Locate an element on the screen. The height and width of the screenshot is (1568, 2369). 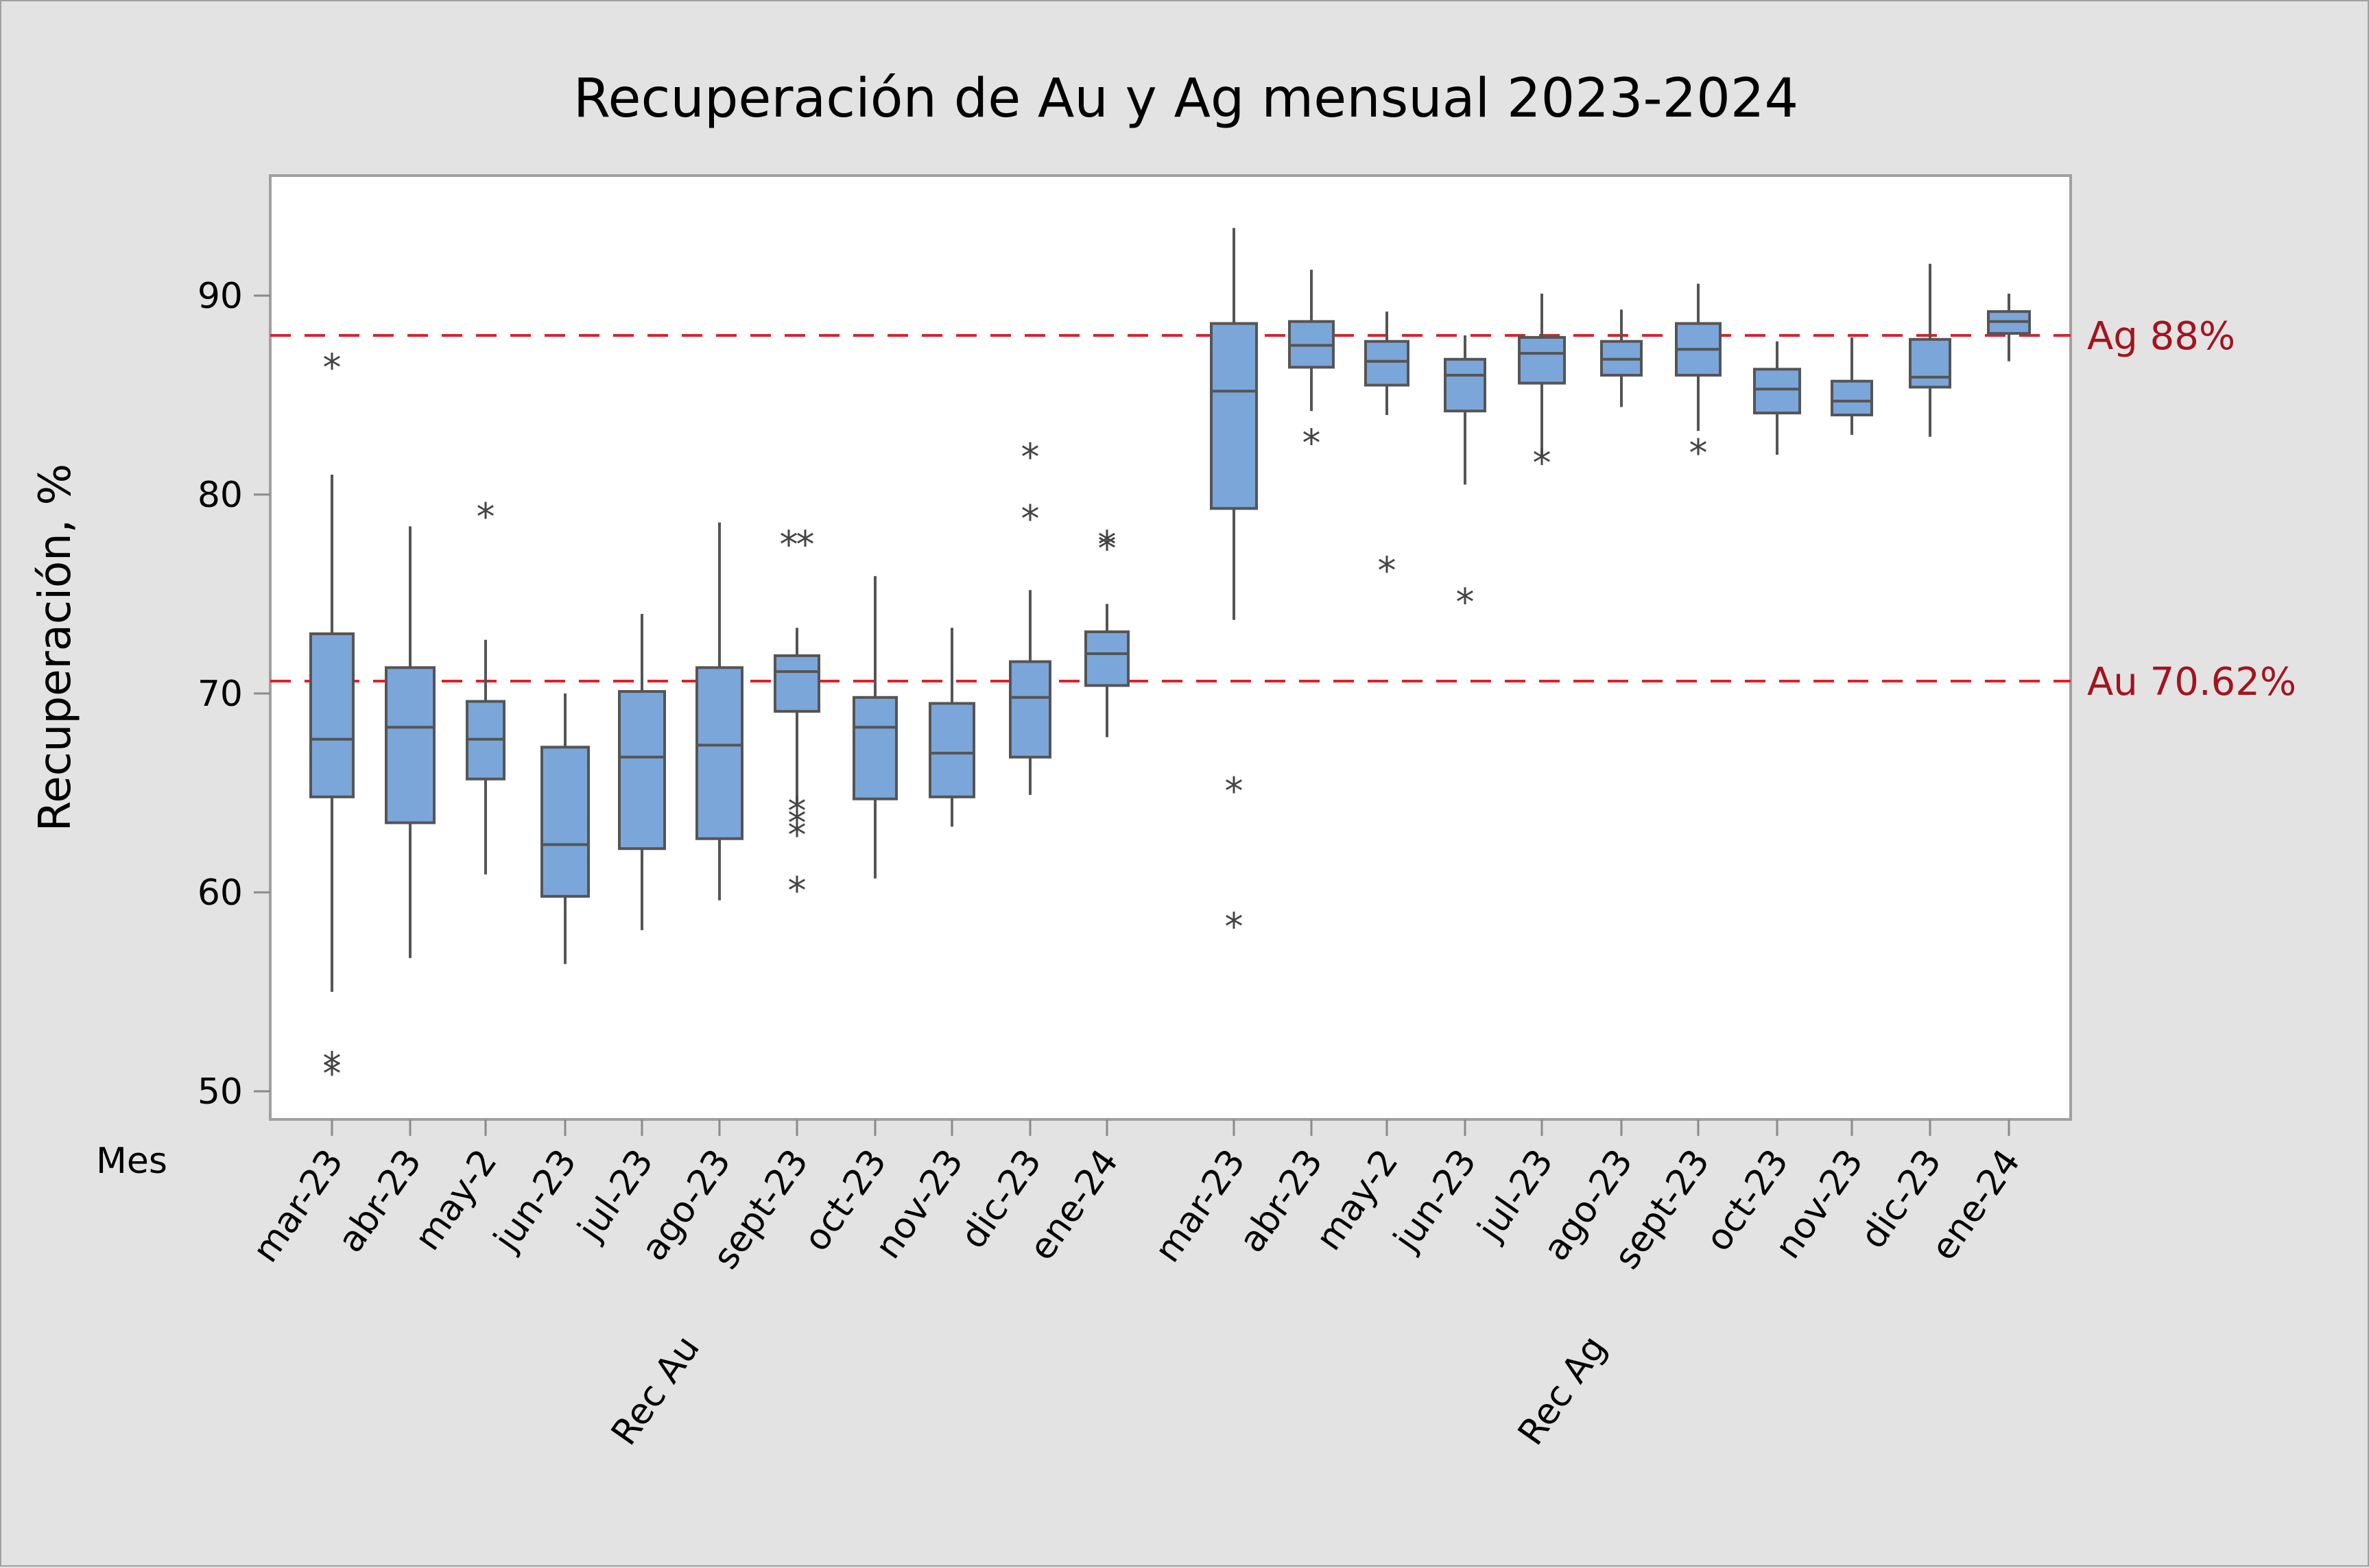
reference-line-label: Au 70.62% is located at coordinates (2192, 682).